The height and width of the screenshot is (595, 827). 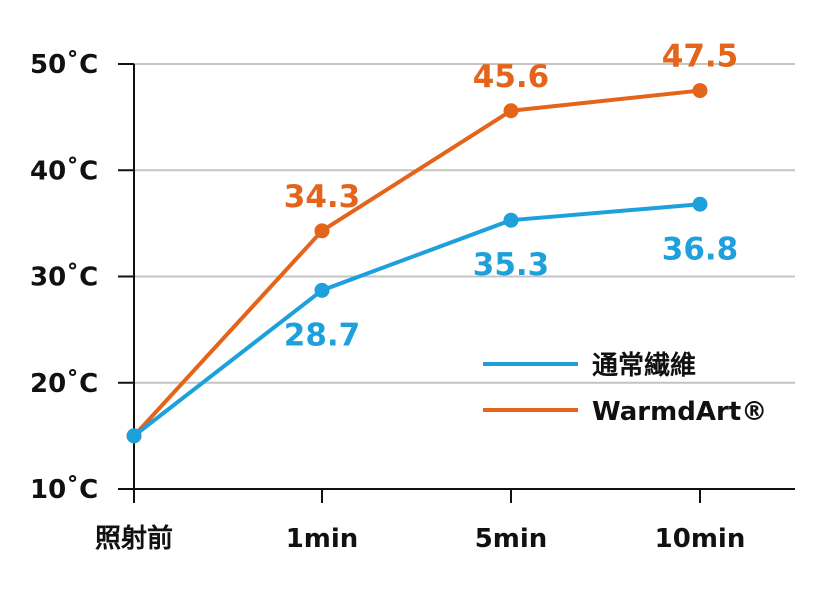 I want to click on x-tick-label: 照射前, so click(x=134, y=538).